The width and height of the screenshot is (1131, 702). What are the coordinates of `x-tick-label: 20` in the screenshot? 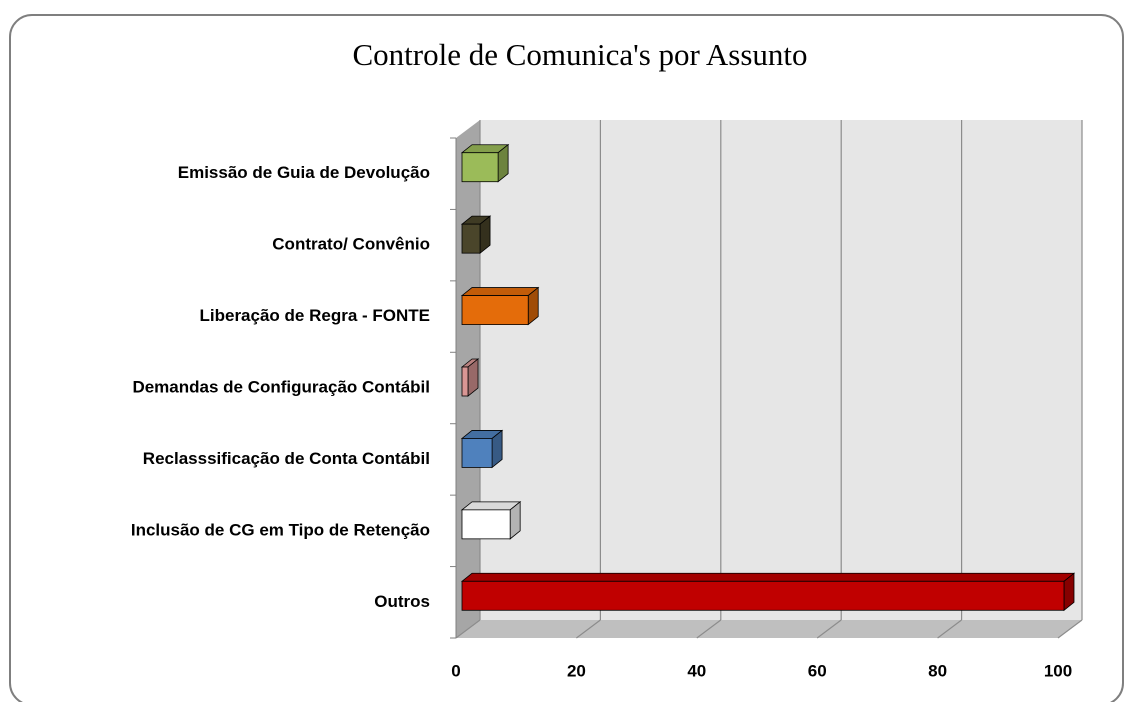 It's located at (576, 670).